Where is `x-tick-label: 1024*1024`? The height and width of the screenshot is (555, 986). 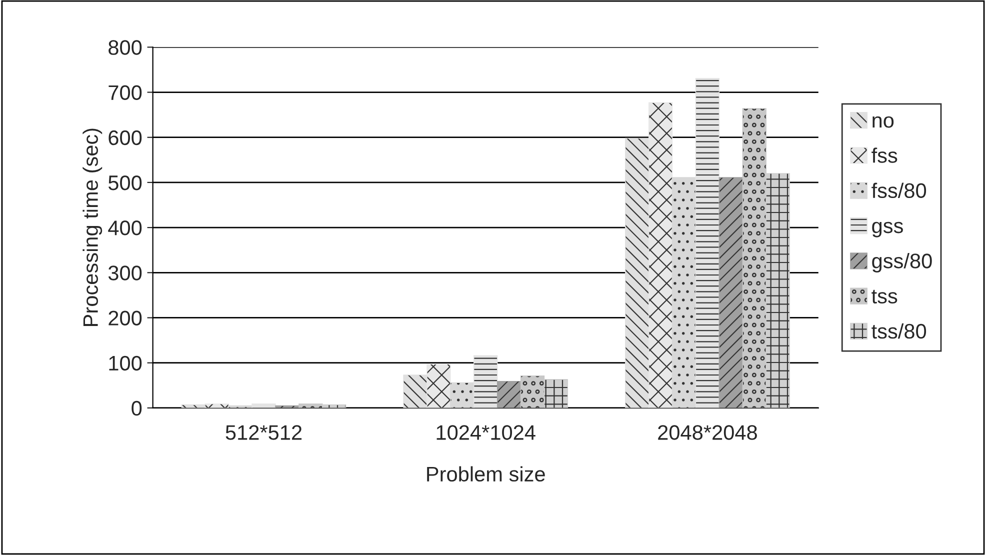
x-tick-label: 1024*1024 is located at coordinates (486, 432).